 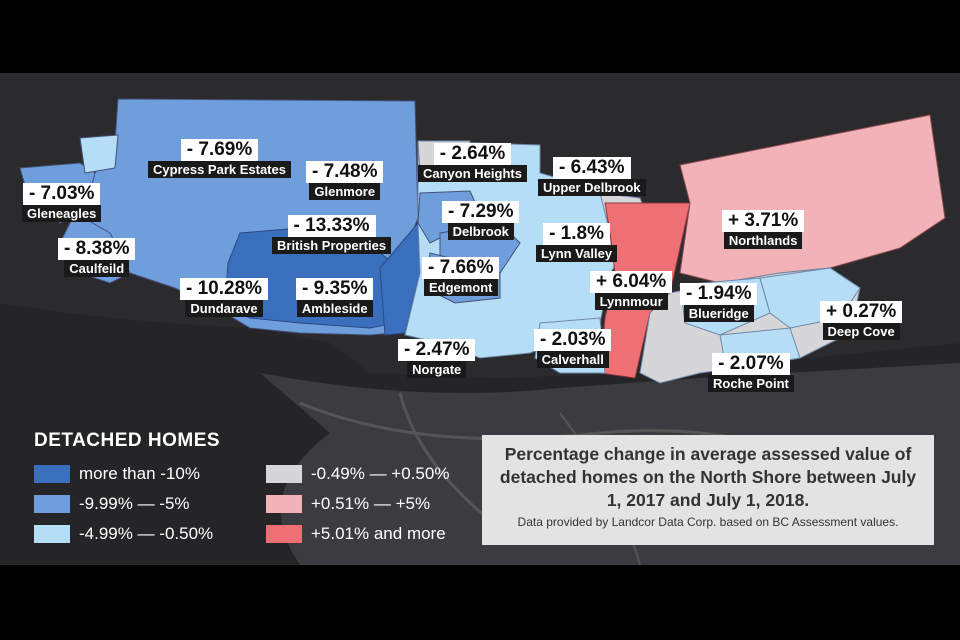 I want to click on label-roche-point: - 2.07% Roche Point, so click(x=751, y=372).